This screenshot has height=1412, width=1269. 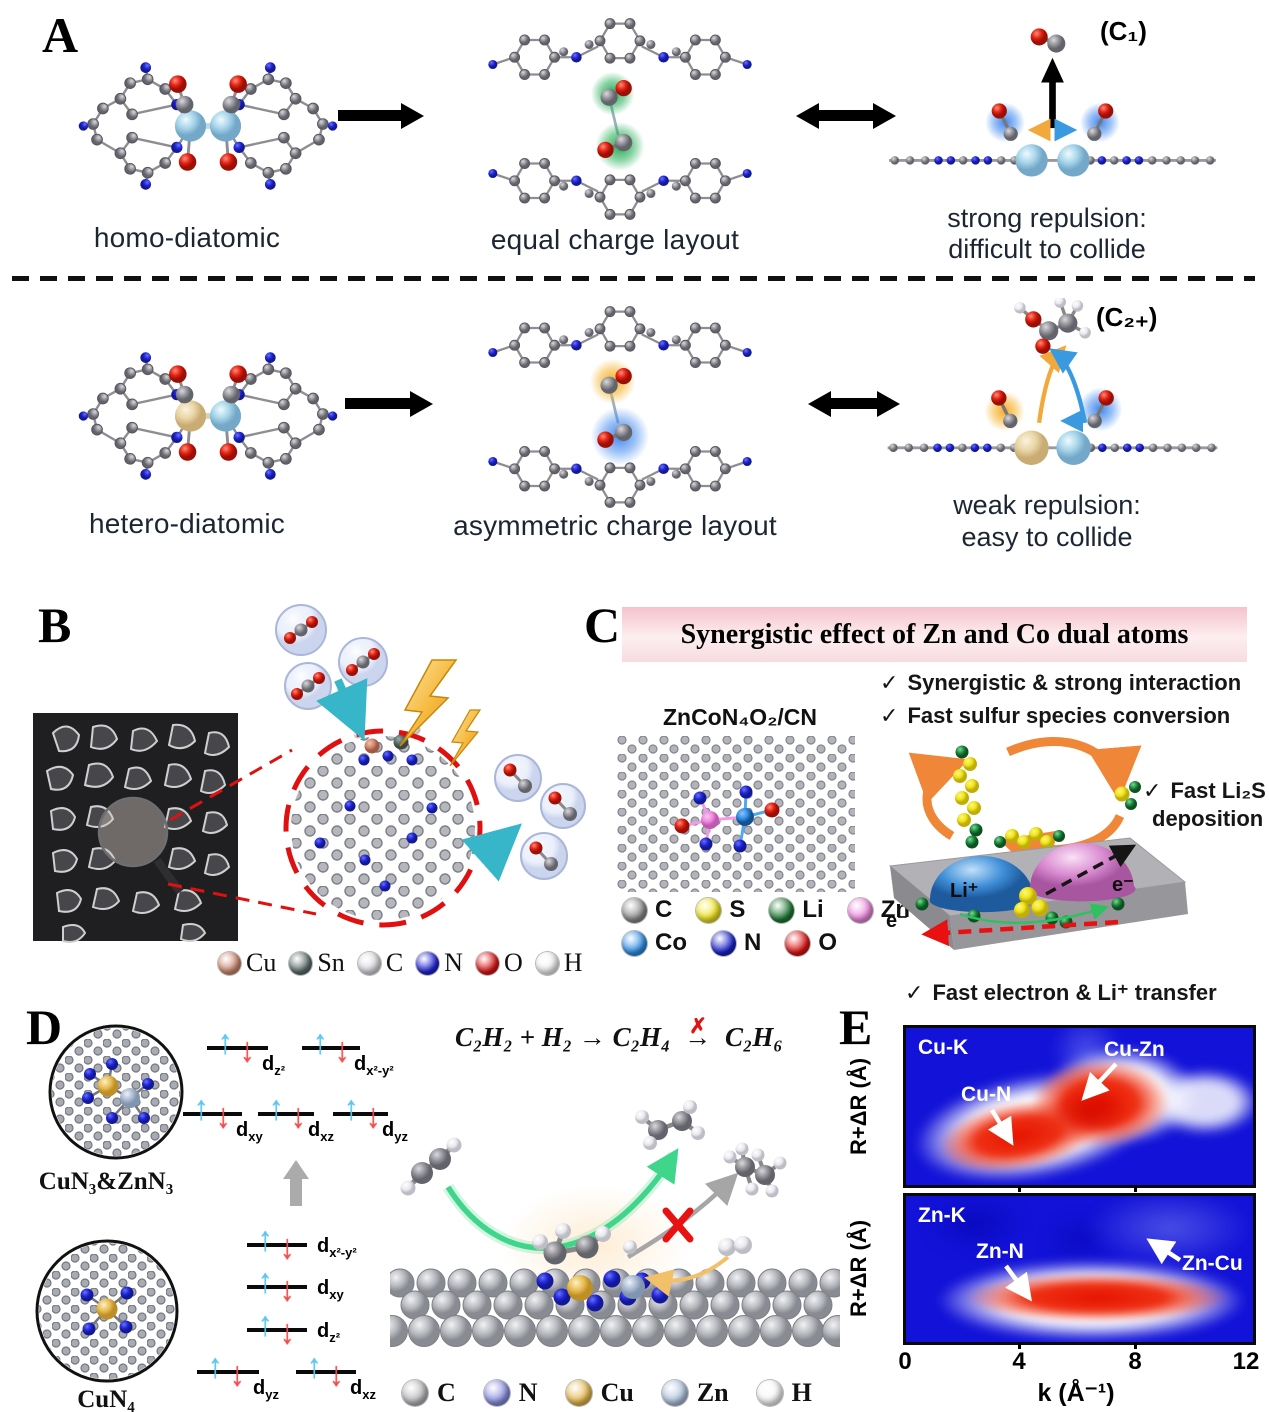 I want to click on x-tick-4: 4, so click(x=1019, y=1361).